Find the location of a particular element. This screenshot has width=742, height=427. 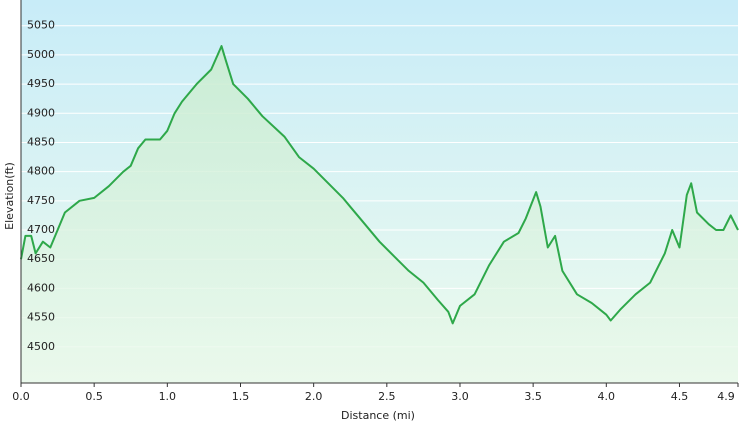

y-tick-label: 4550 is located at coordinates (41, 317).